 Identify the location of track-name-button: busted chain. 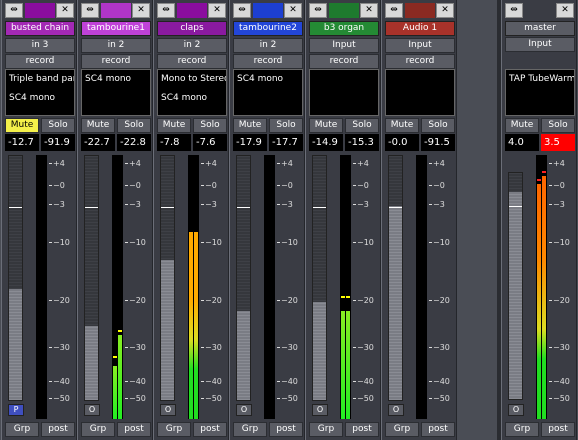
(40, 28).